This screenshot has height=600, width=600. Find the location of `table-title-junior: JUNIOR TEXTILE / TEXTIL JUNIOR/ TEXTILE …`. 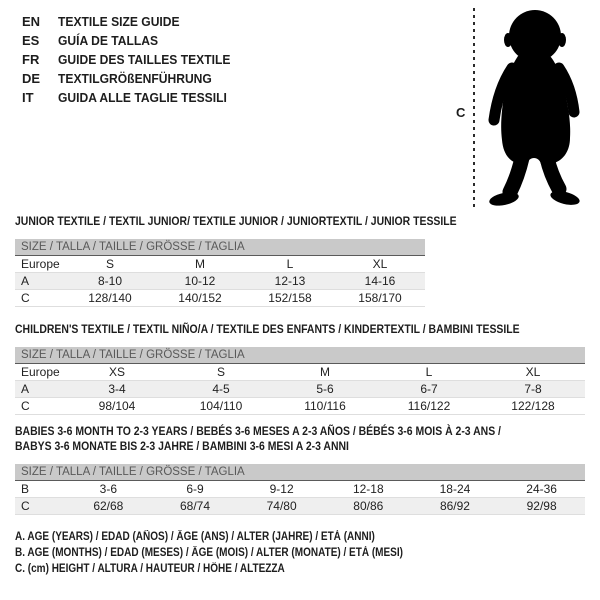

table-title-junior: JUNIOR TEXTILE / TEXTIL JUNIOR/ TEXTILE … is located at coordinates (236, 221).